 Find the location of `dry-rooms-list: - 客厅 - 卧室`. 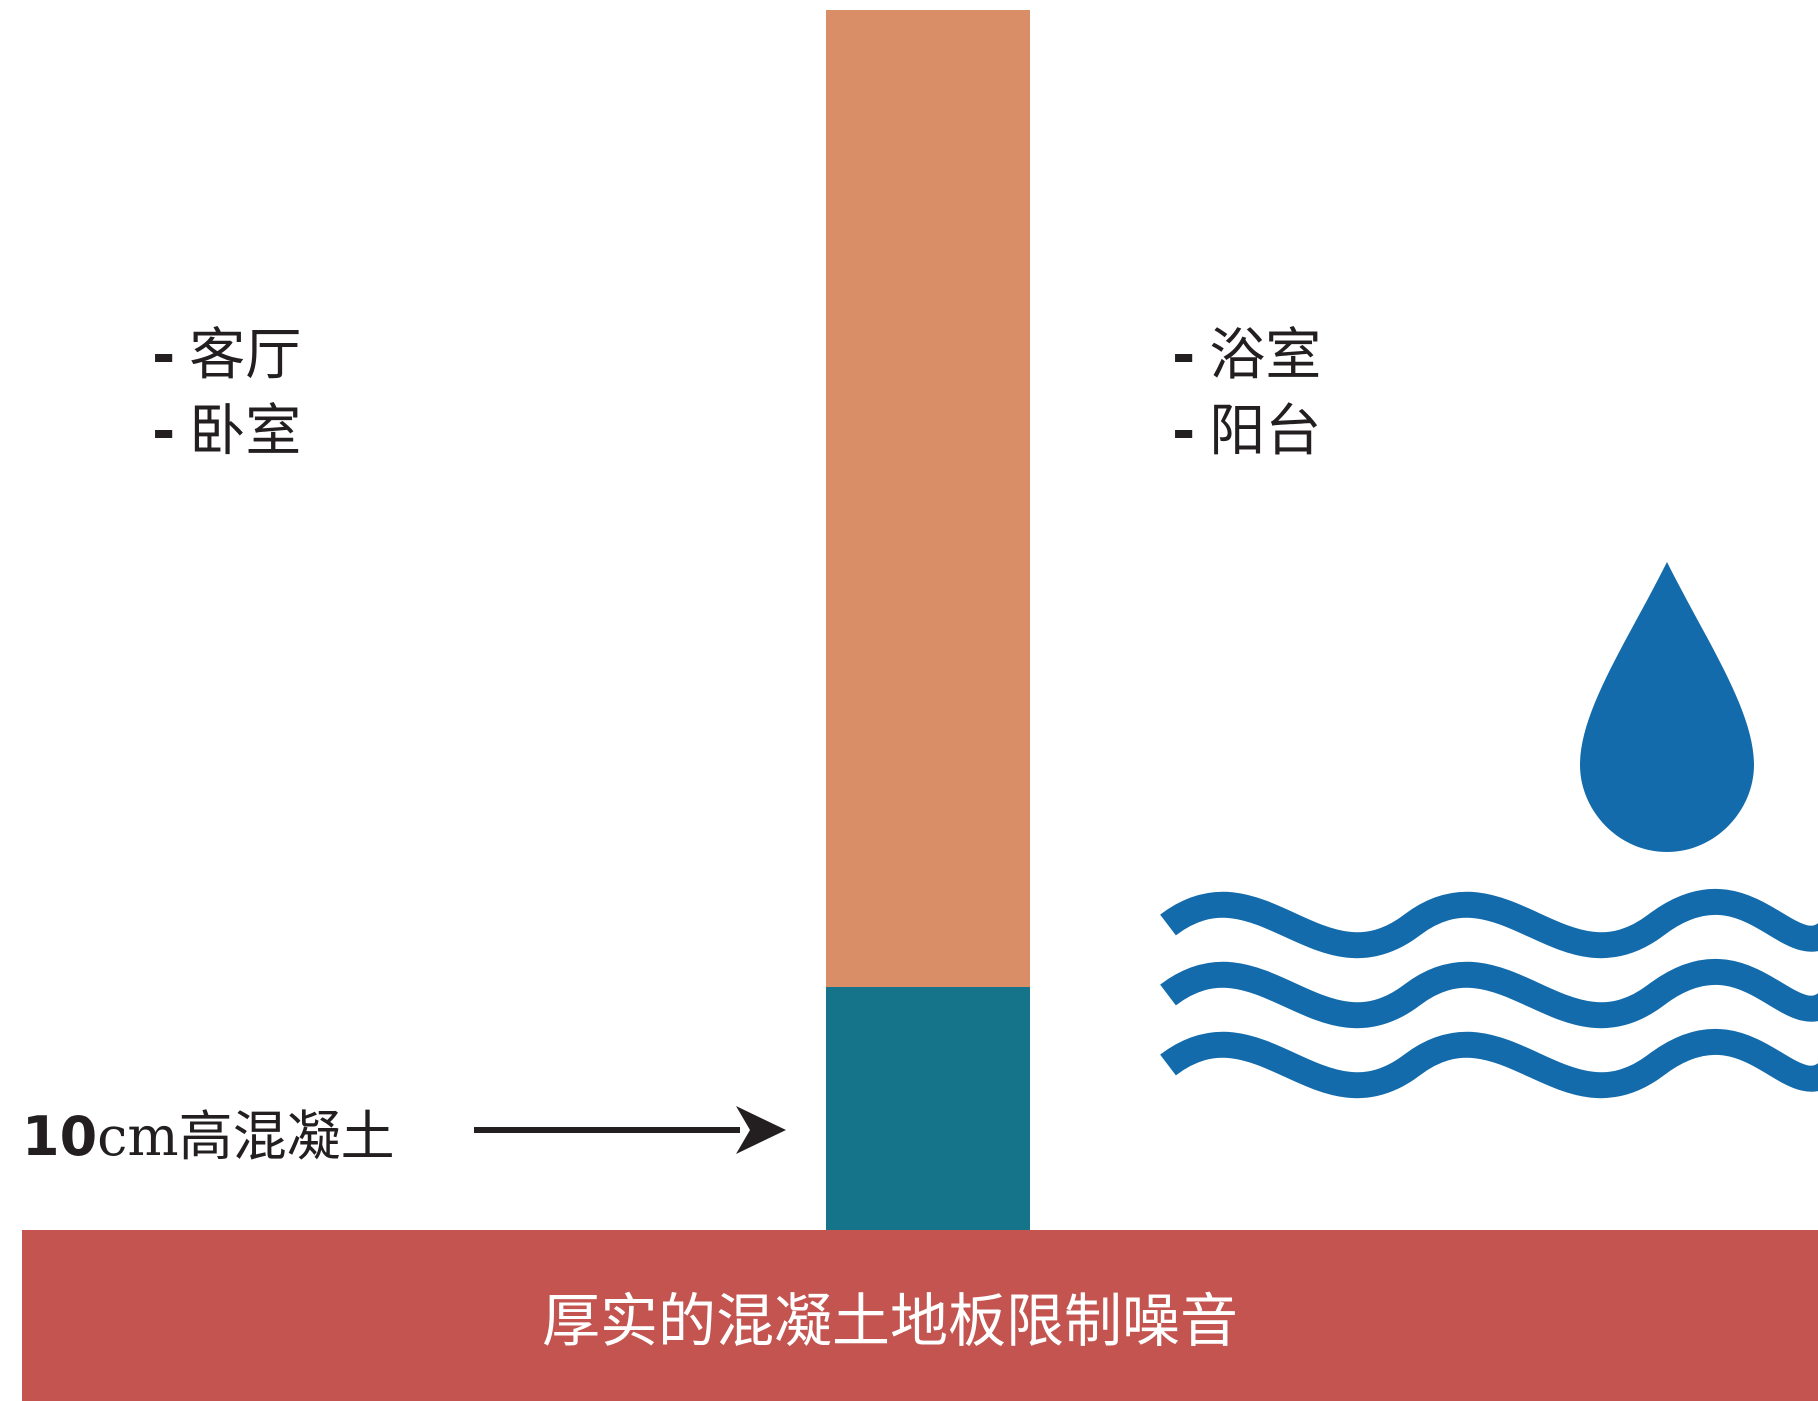

dry-rooms-list: - 客厅 - 卧室 is located at coordinates (226, 394).